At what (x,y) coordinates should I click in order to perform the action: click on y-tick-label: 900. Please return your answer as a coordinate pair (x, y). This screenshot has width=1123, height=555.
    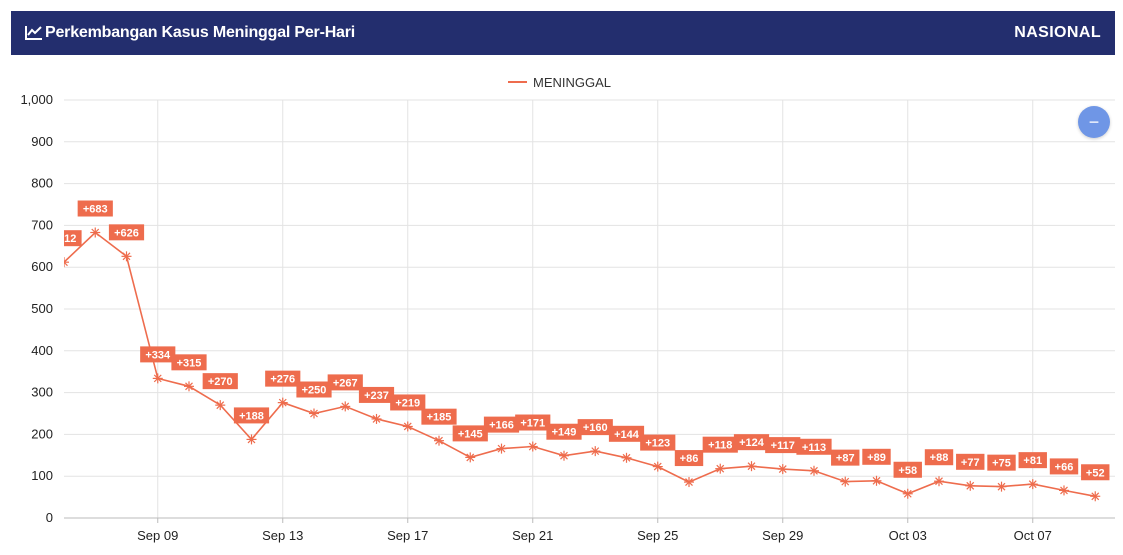
    Looking at the image, I should click on (42, 141).